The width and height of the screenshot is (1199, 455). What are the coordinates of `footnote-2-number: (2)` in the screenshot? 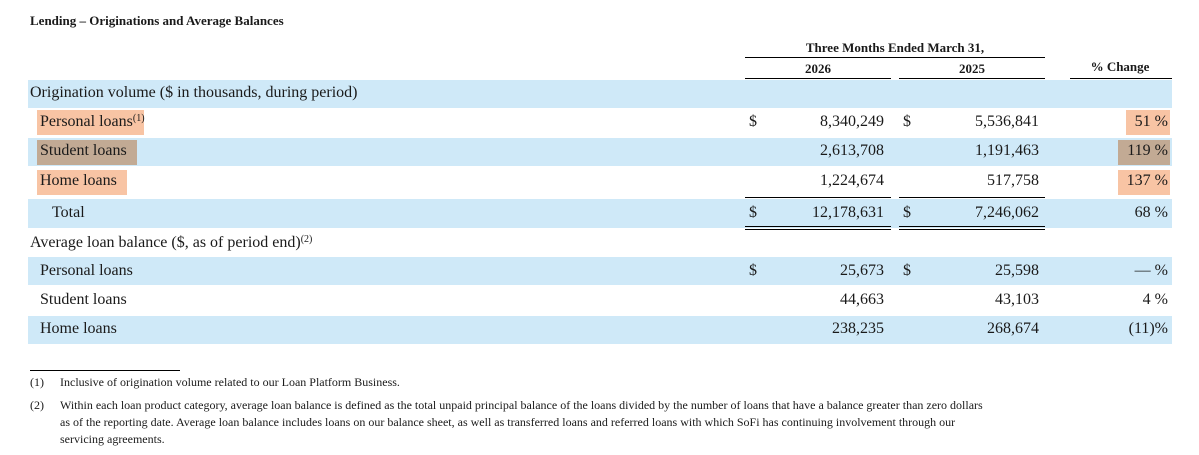 It's located at (37, 405).